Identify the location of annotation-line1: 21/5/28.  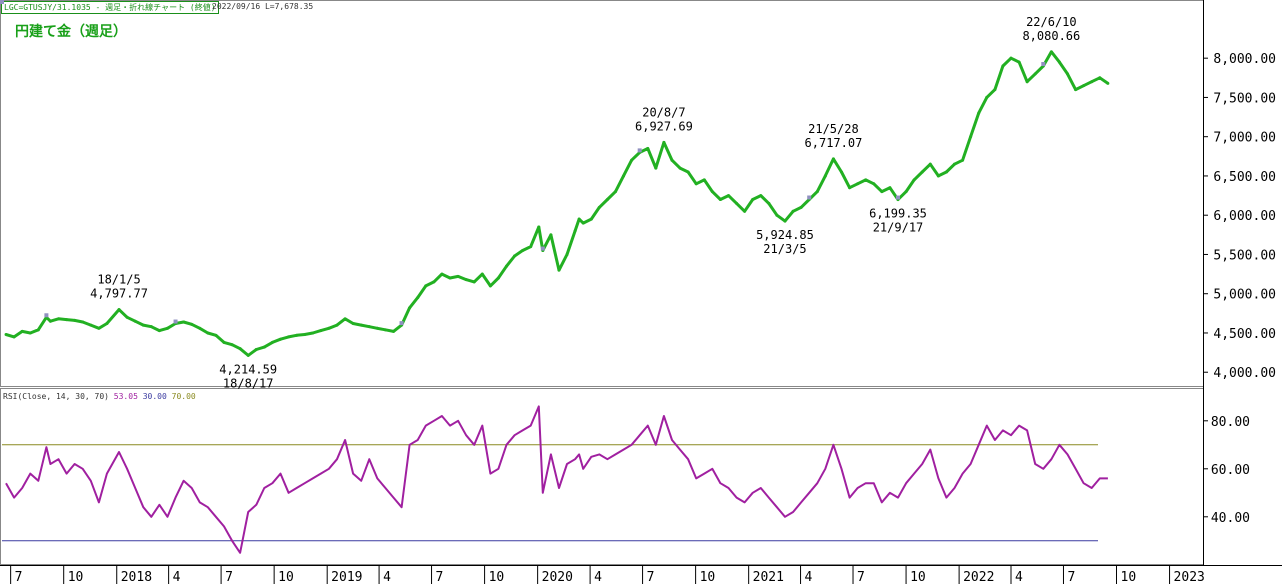
(833, 129).